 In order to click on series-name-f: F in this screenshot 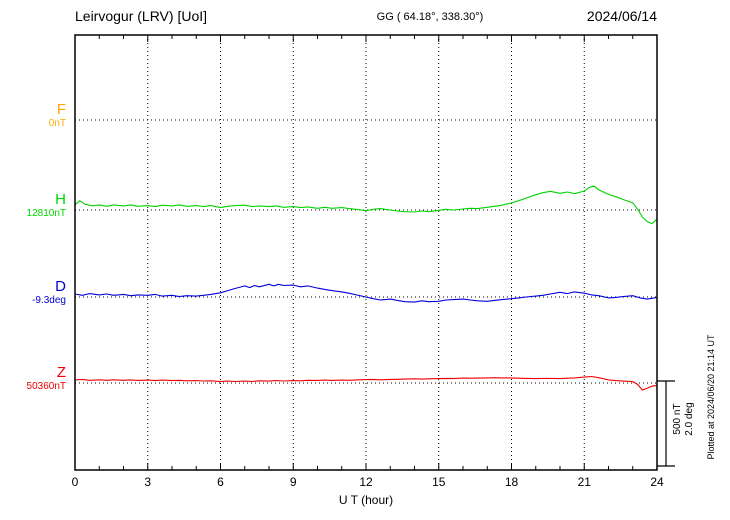, I will do `click(61, 109)`.